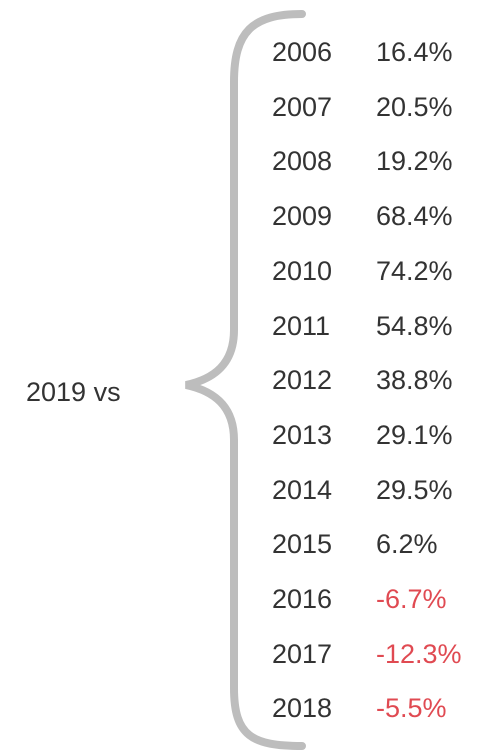  Describe the element at coordinates (302, 708) in the screenshot. I see `year: 2018` at that location.